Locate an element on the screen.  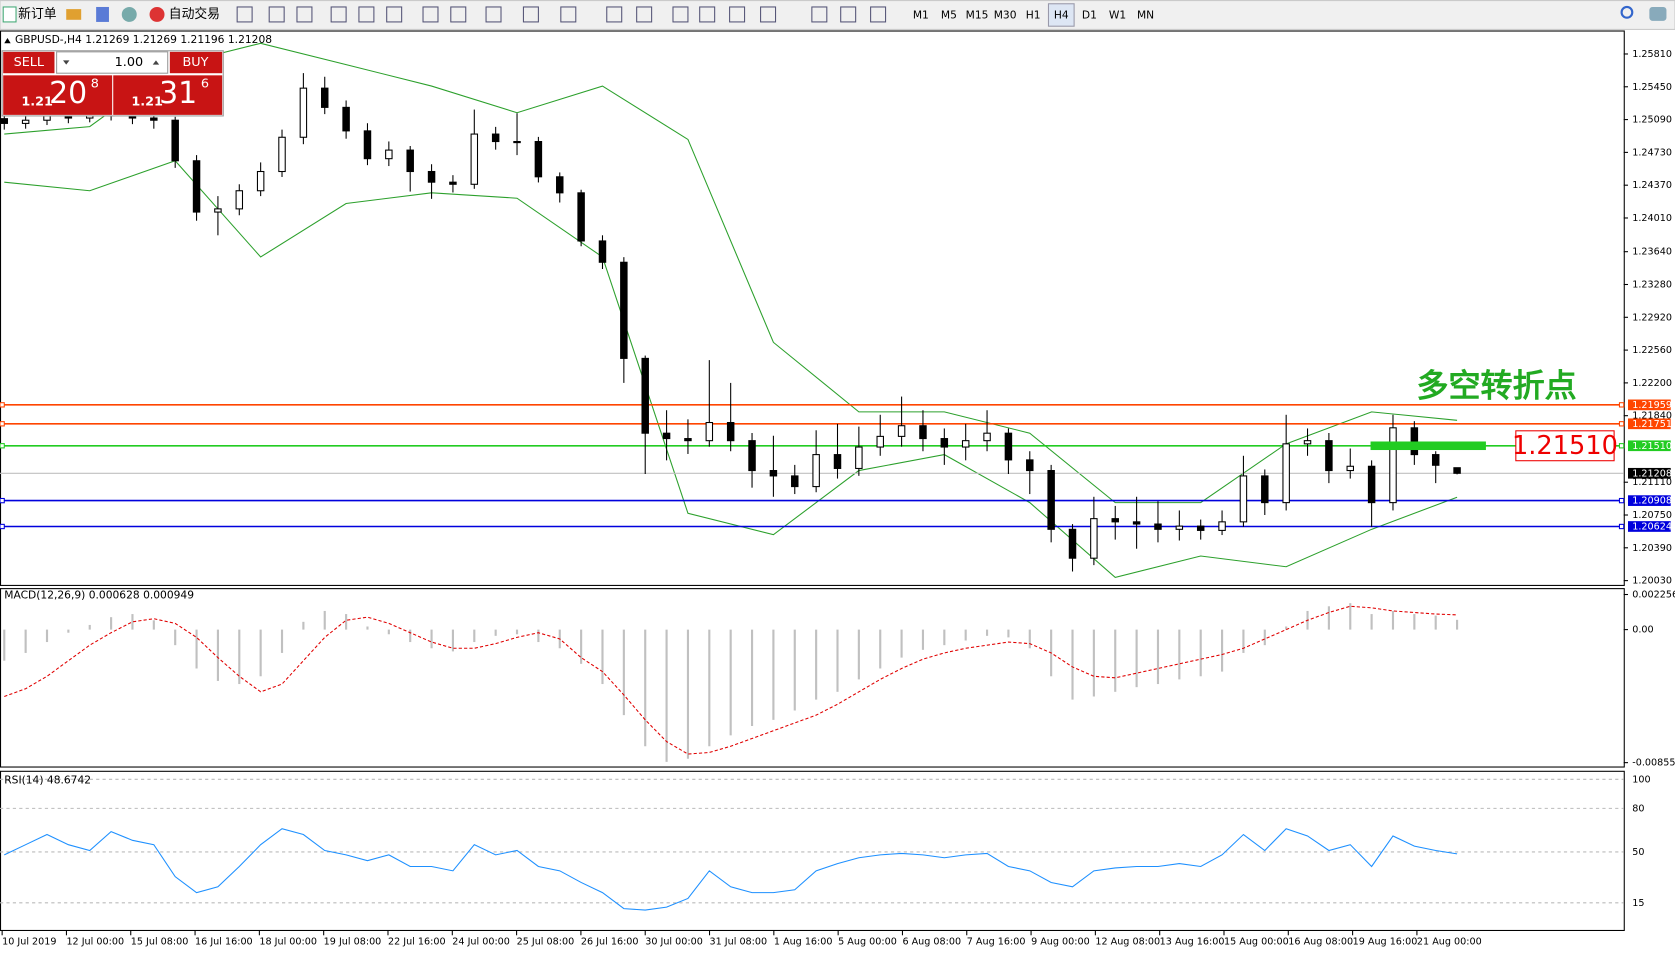
lot-value: 1.00 is located at coordinates (129, 62).